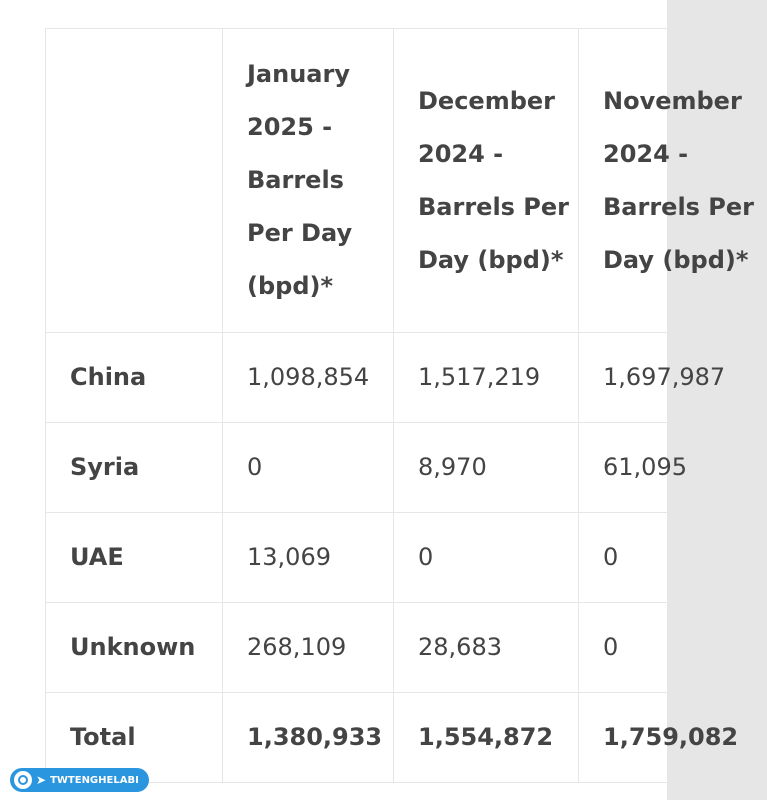 Image resolution: width=767 pixels, height=800 pixels. Describe the element at coordinates (672, 180) in the screenshot. I see `header-november-2024: November 2024 - Barrels Per Day (bpd)*` at that location.